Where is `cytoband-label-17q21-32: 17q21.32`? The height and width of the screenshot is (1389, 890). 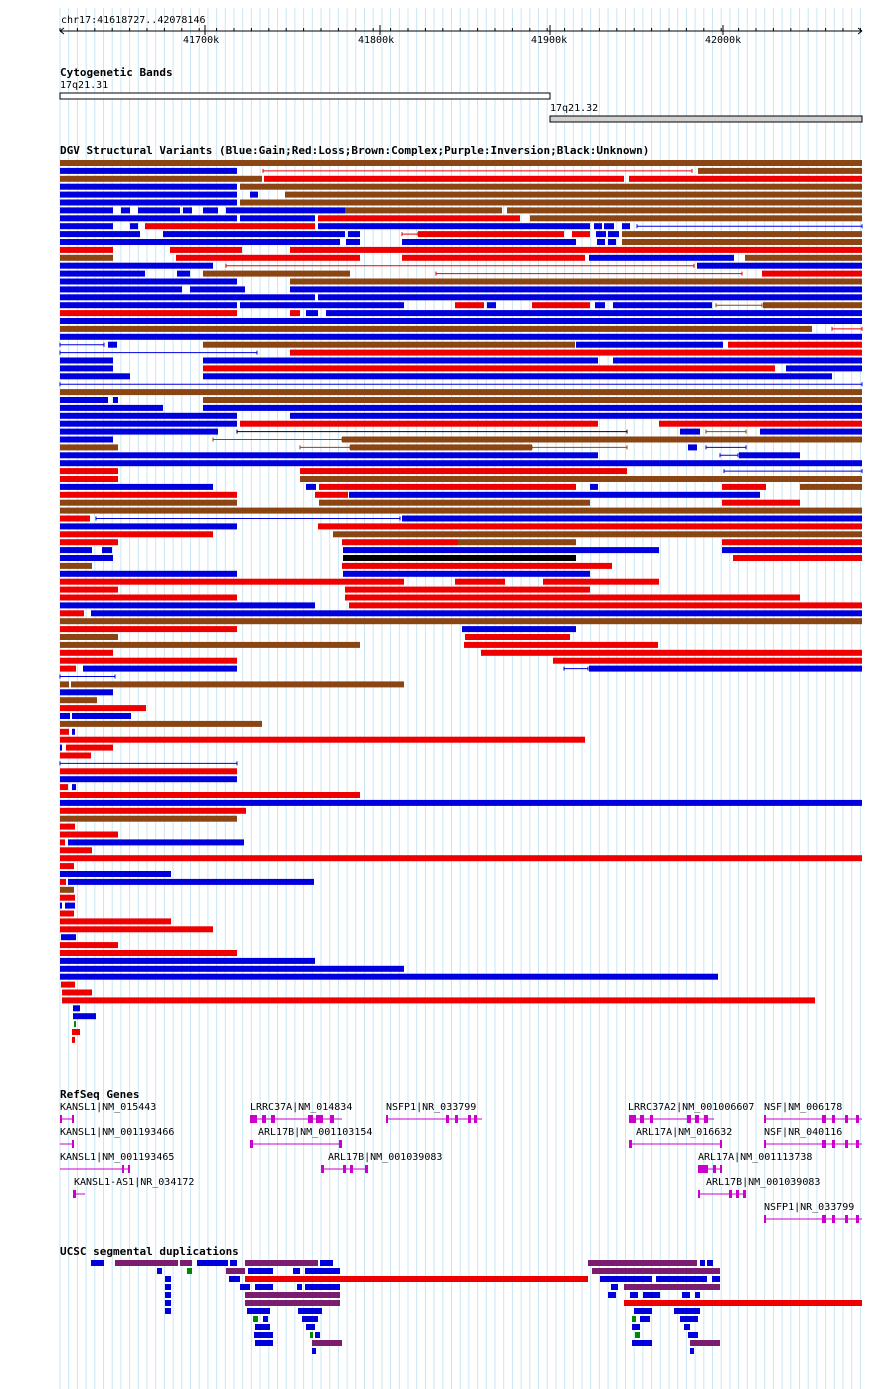
cytoband-label-17q21-32: 17q21.32 is located at coordinates (574, 108).